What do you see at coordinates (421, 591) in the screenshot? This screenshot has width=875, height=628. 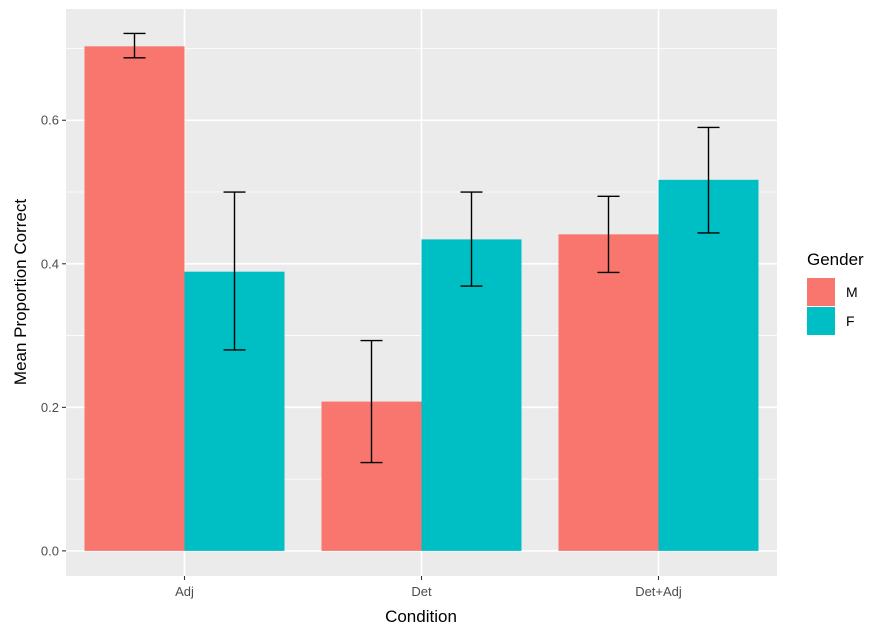 I see `x-tick-label: Det` at bounding box center [421, 591].